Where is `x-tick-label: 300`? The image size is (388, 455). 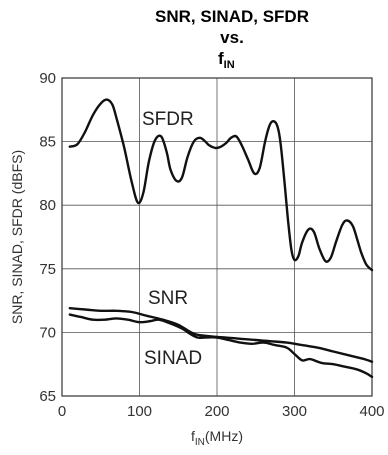
x-tick-label: 300 is located at coordinates (294, 411).